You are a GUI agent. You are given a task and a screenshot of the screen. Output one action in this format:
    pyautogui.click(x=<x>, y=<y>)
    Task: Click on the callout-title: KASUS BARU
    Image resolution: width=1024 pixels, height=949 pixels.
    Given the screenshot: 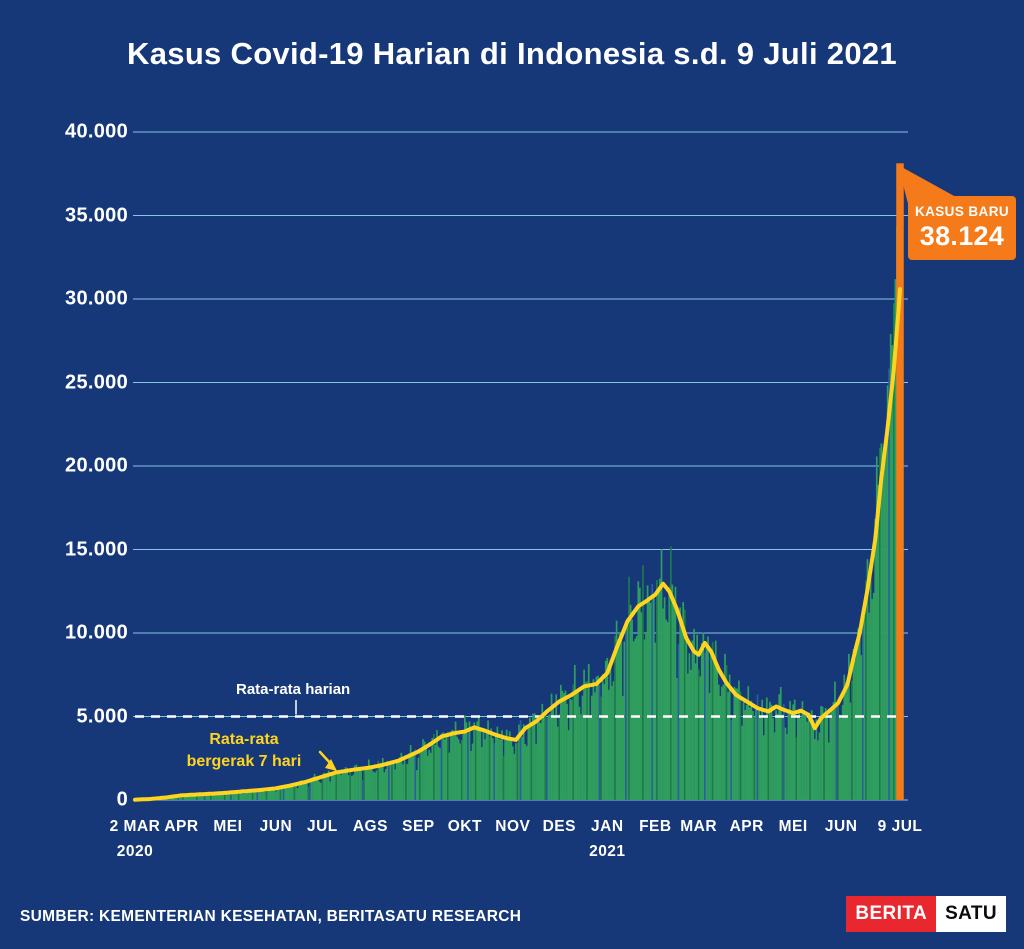 What is the action you would take?
    pyautogui.click(x=961, y=211)
    